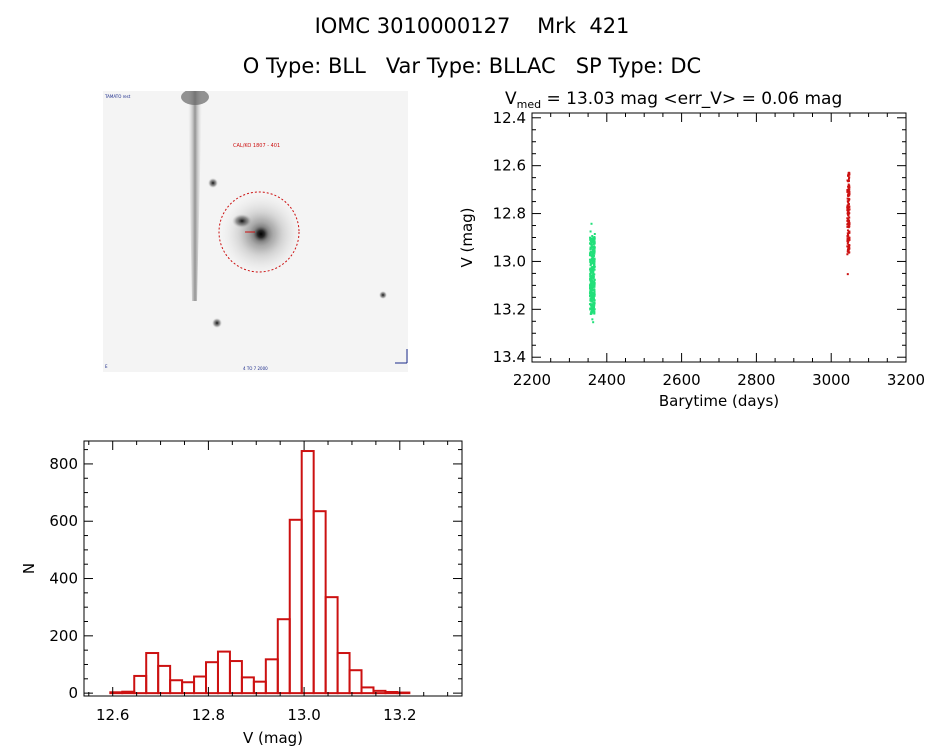  Describe the element at coordinates (511, 99) in the screenshot. I see `stat-prefix: V` at that location.